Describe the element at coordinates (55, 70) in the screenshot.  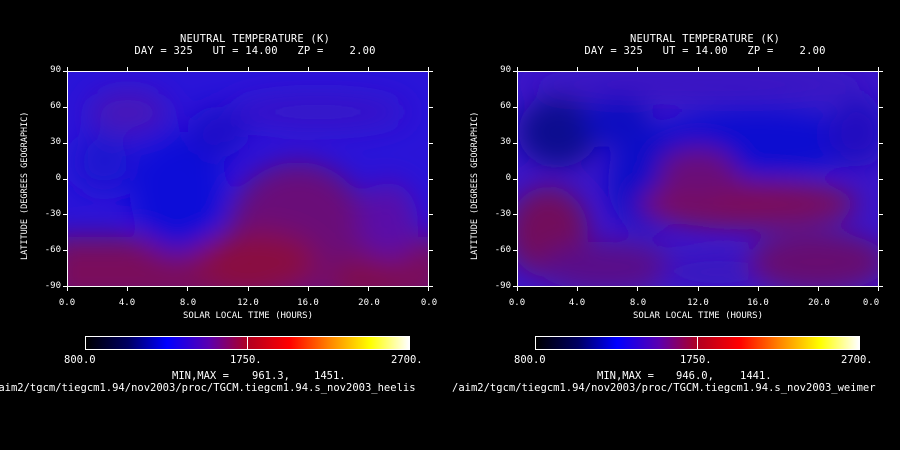
I see `y-tick-label: 90` at that location.